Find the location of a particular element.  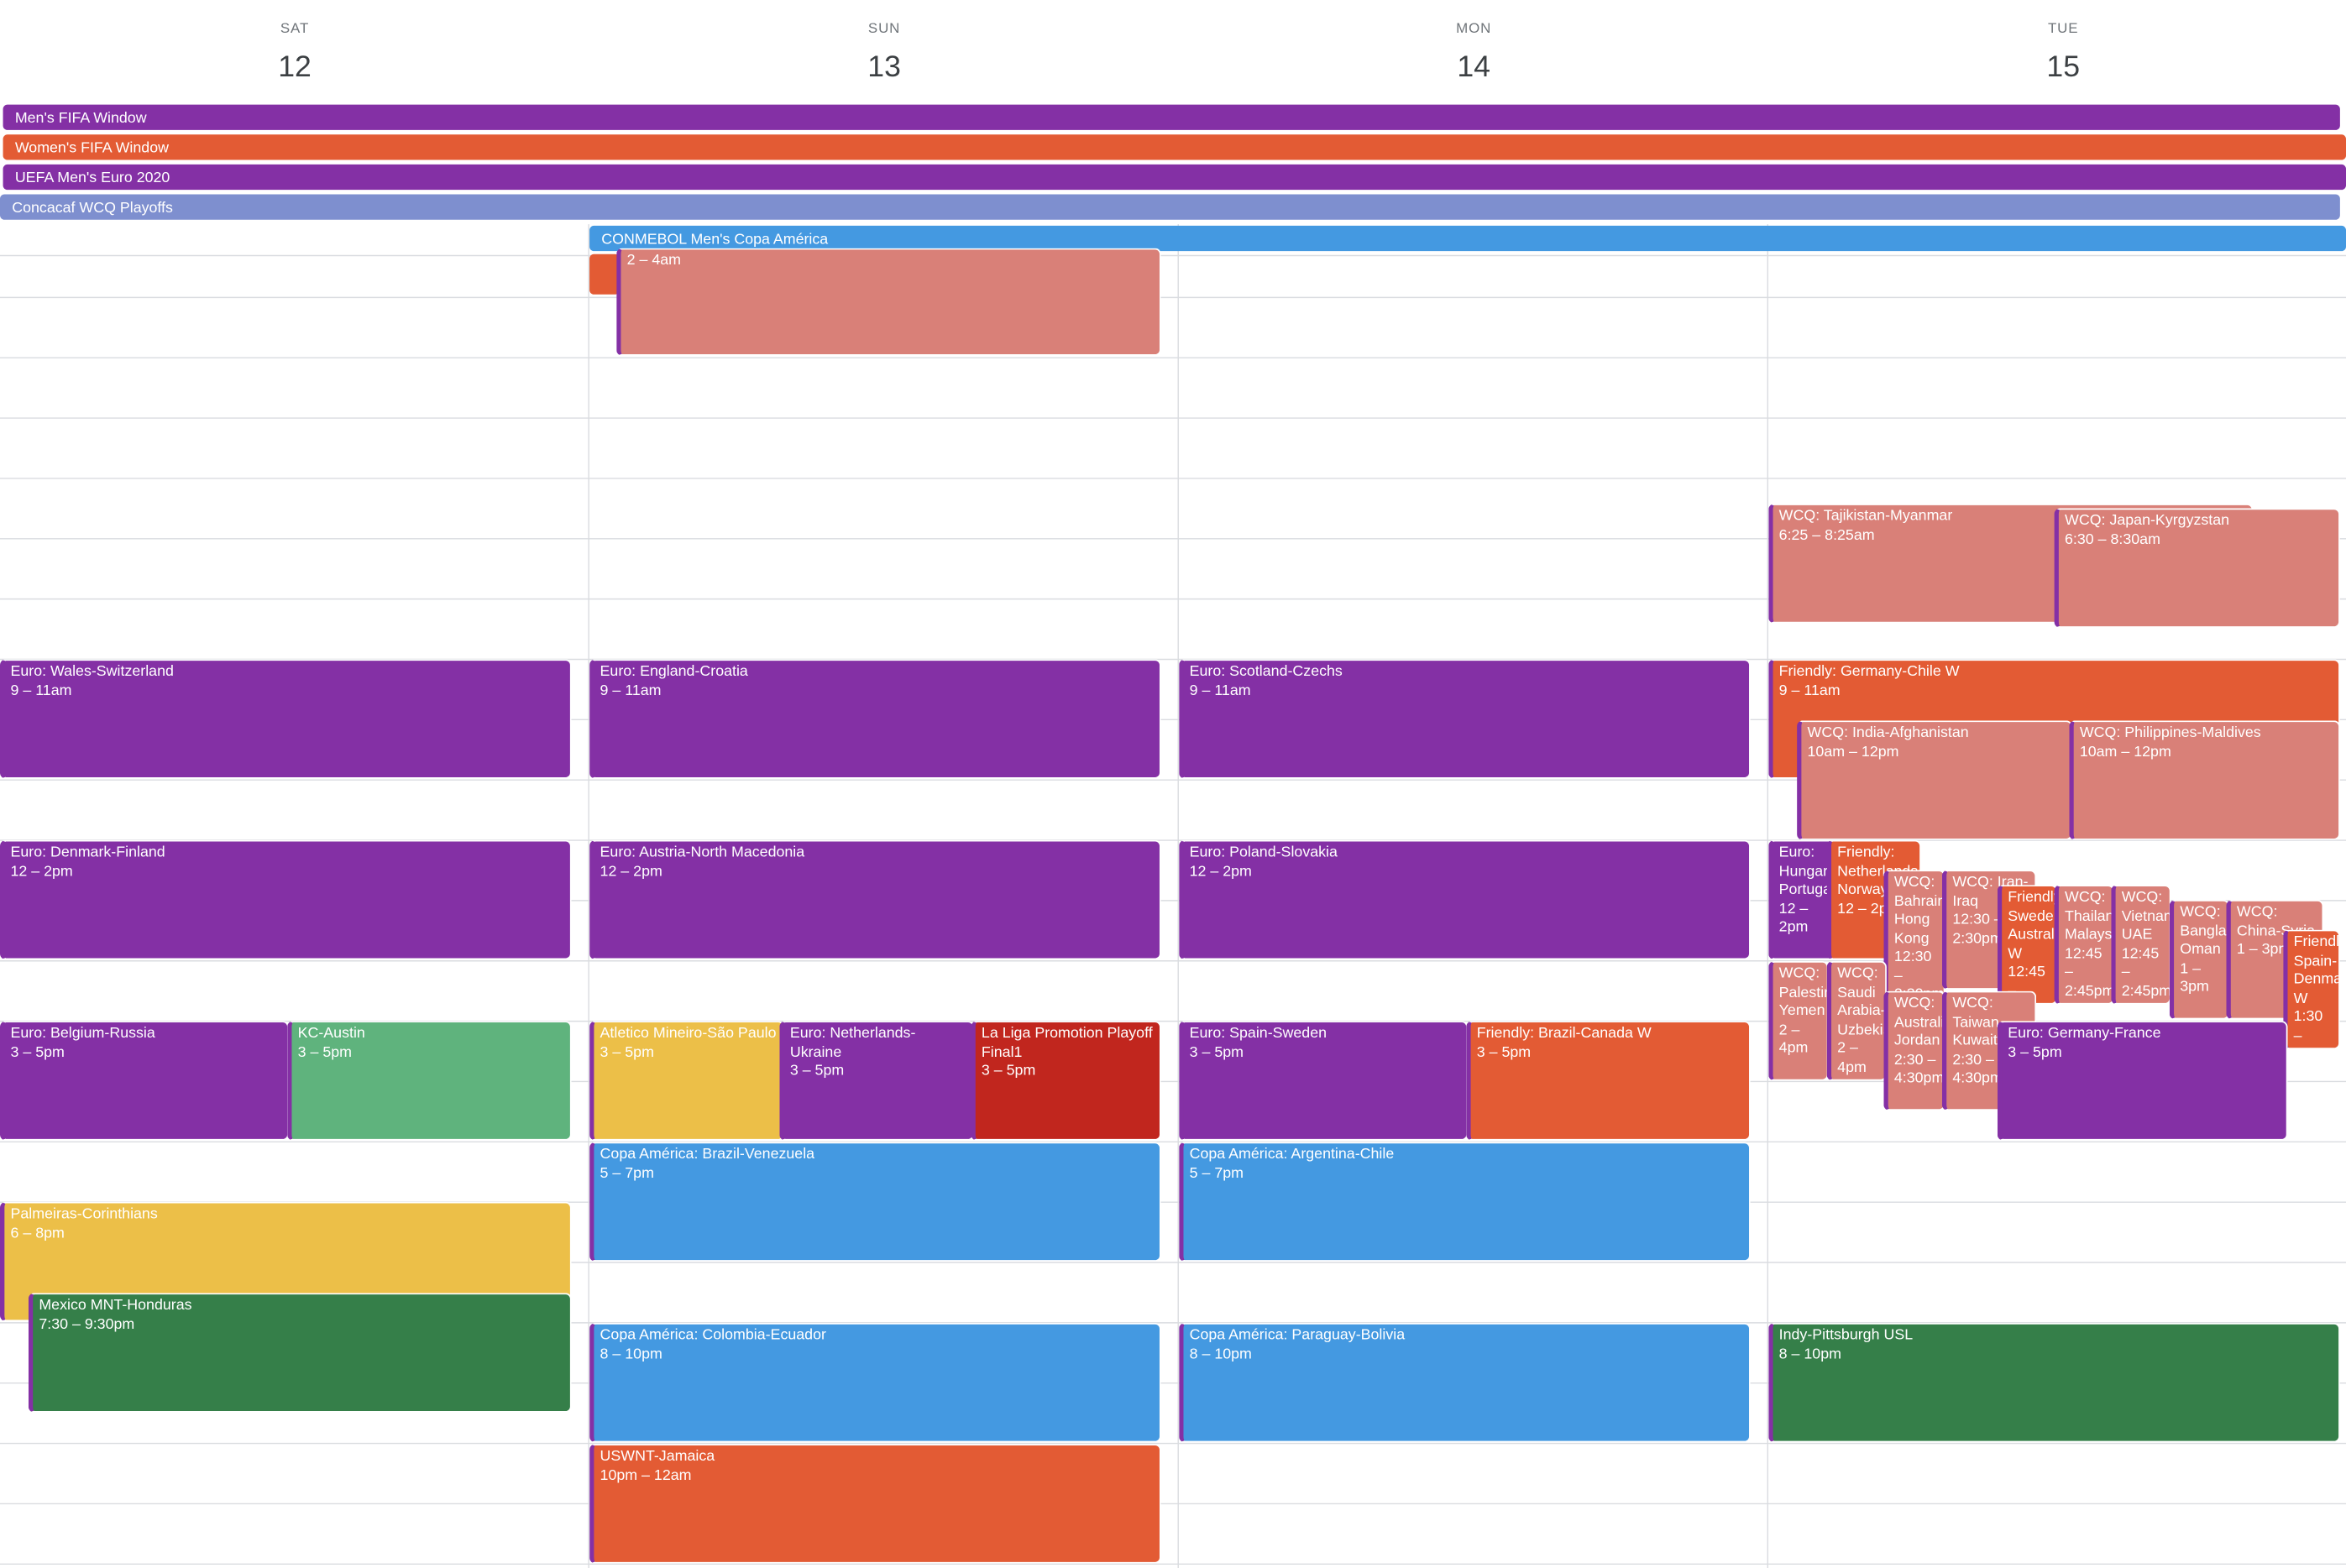

event: Copa América: Paraguay-Bolivia 8 – 10pm is located at coordinates (1465, 1382).